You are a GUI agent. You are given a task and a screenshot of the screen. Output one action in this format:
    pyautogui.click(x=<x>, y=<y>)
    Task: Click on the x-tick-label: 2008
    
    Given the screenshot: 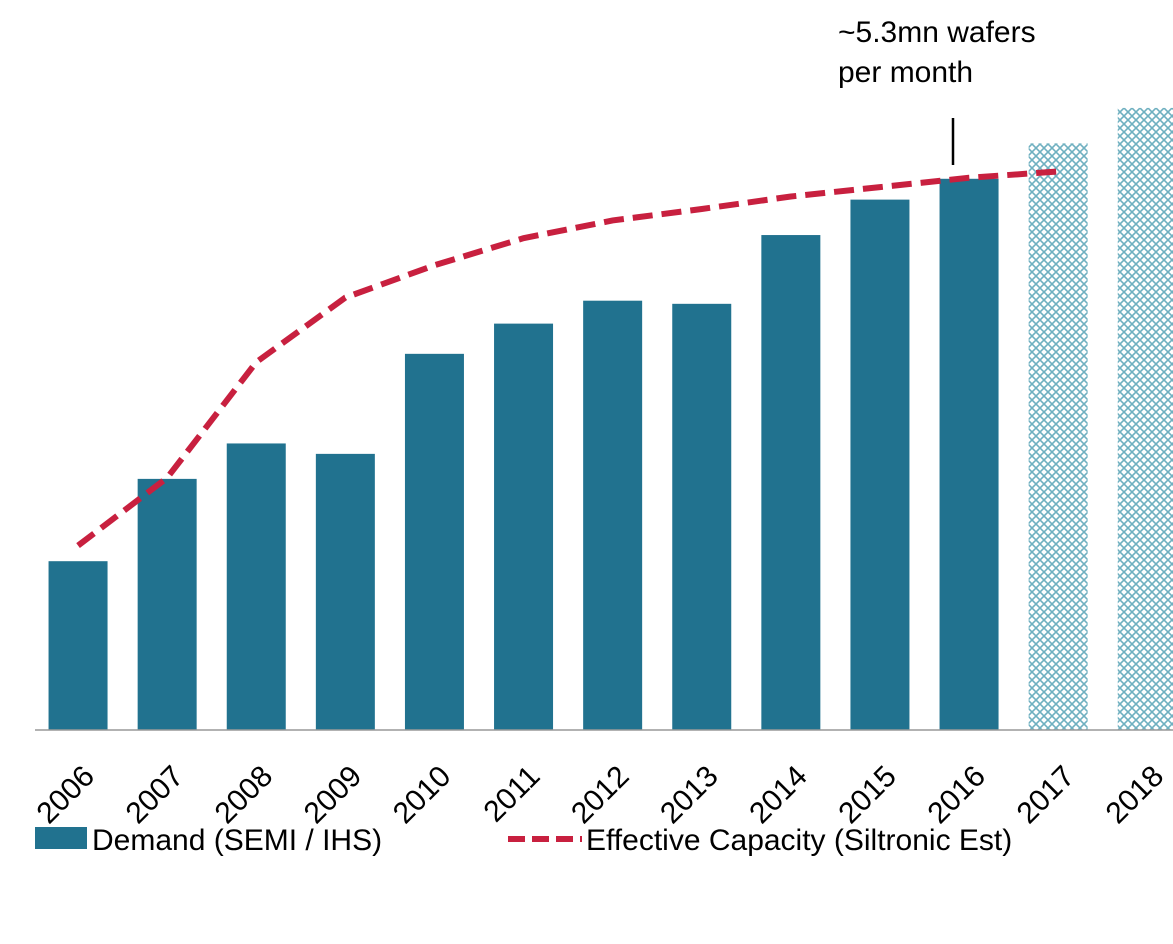 What is the action you would take?
    pyautogui.click(x=244, y=795)
    